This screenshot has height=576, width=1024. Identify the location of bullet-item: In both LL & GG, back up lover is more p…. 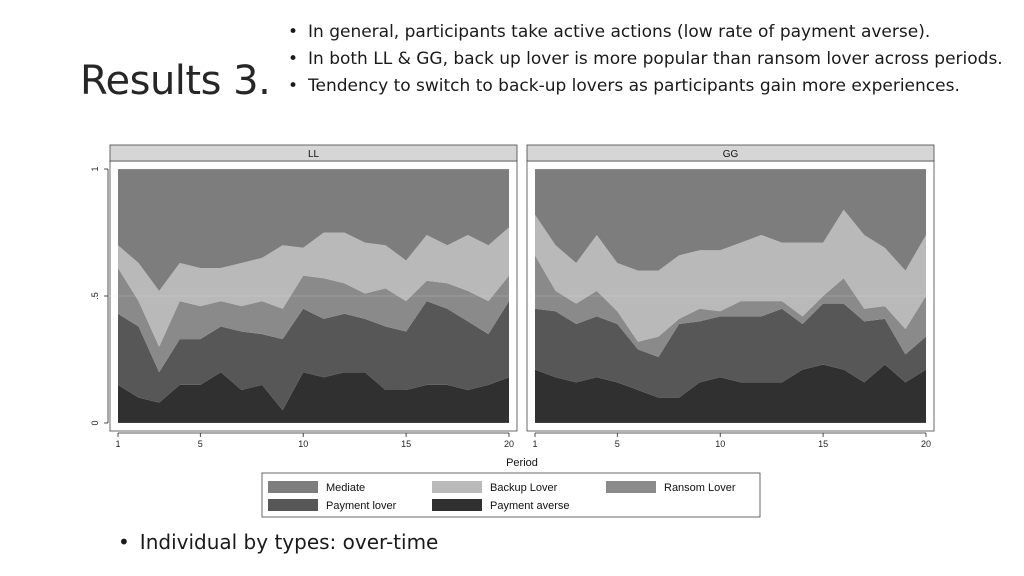
(646, 59).